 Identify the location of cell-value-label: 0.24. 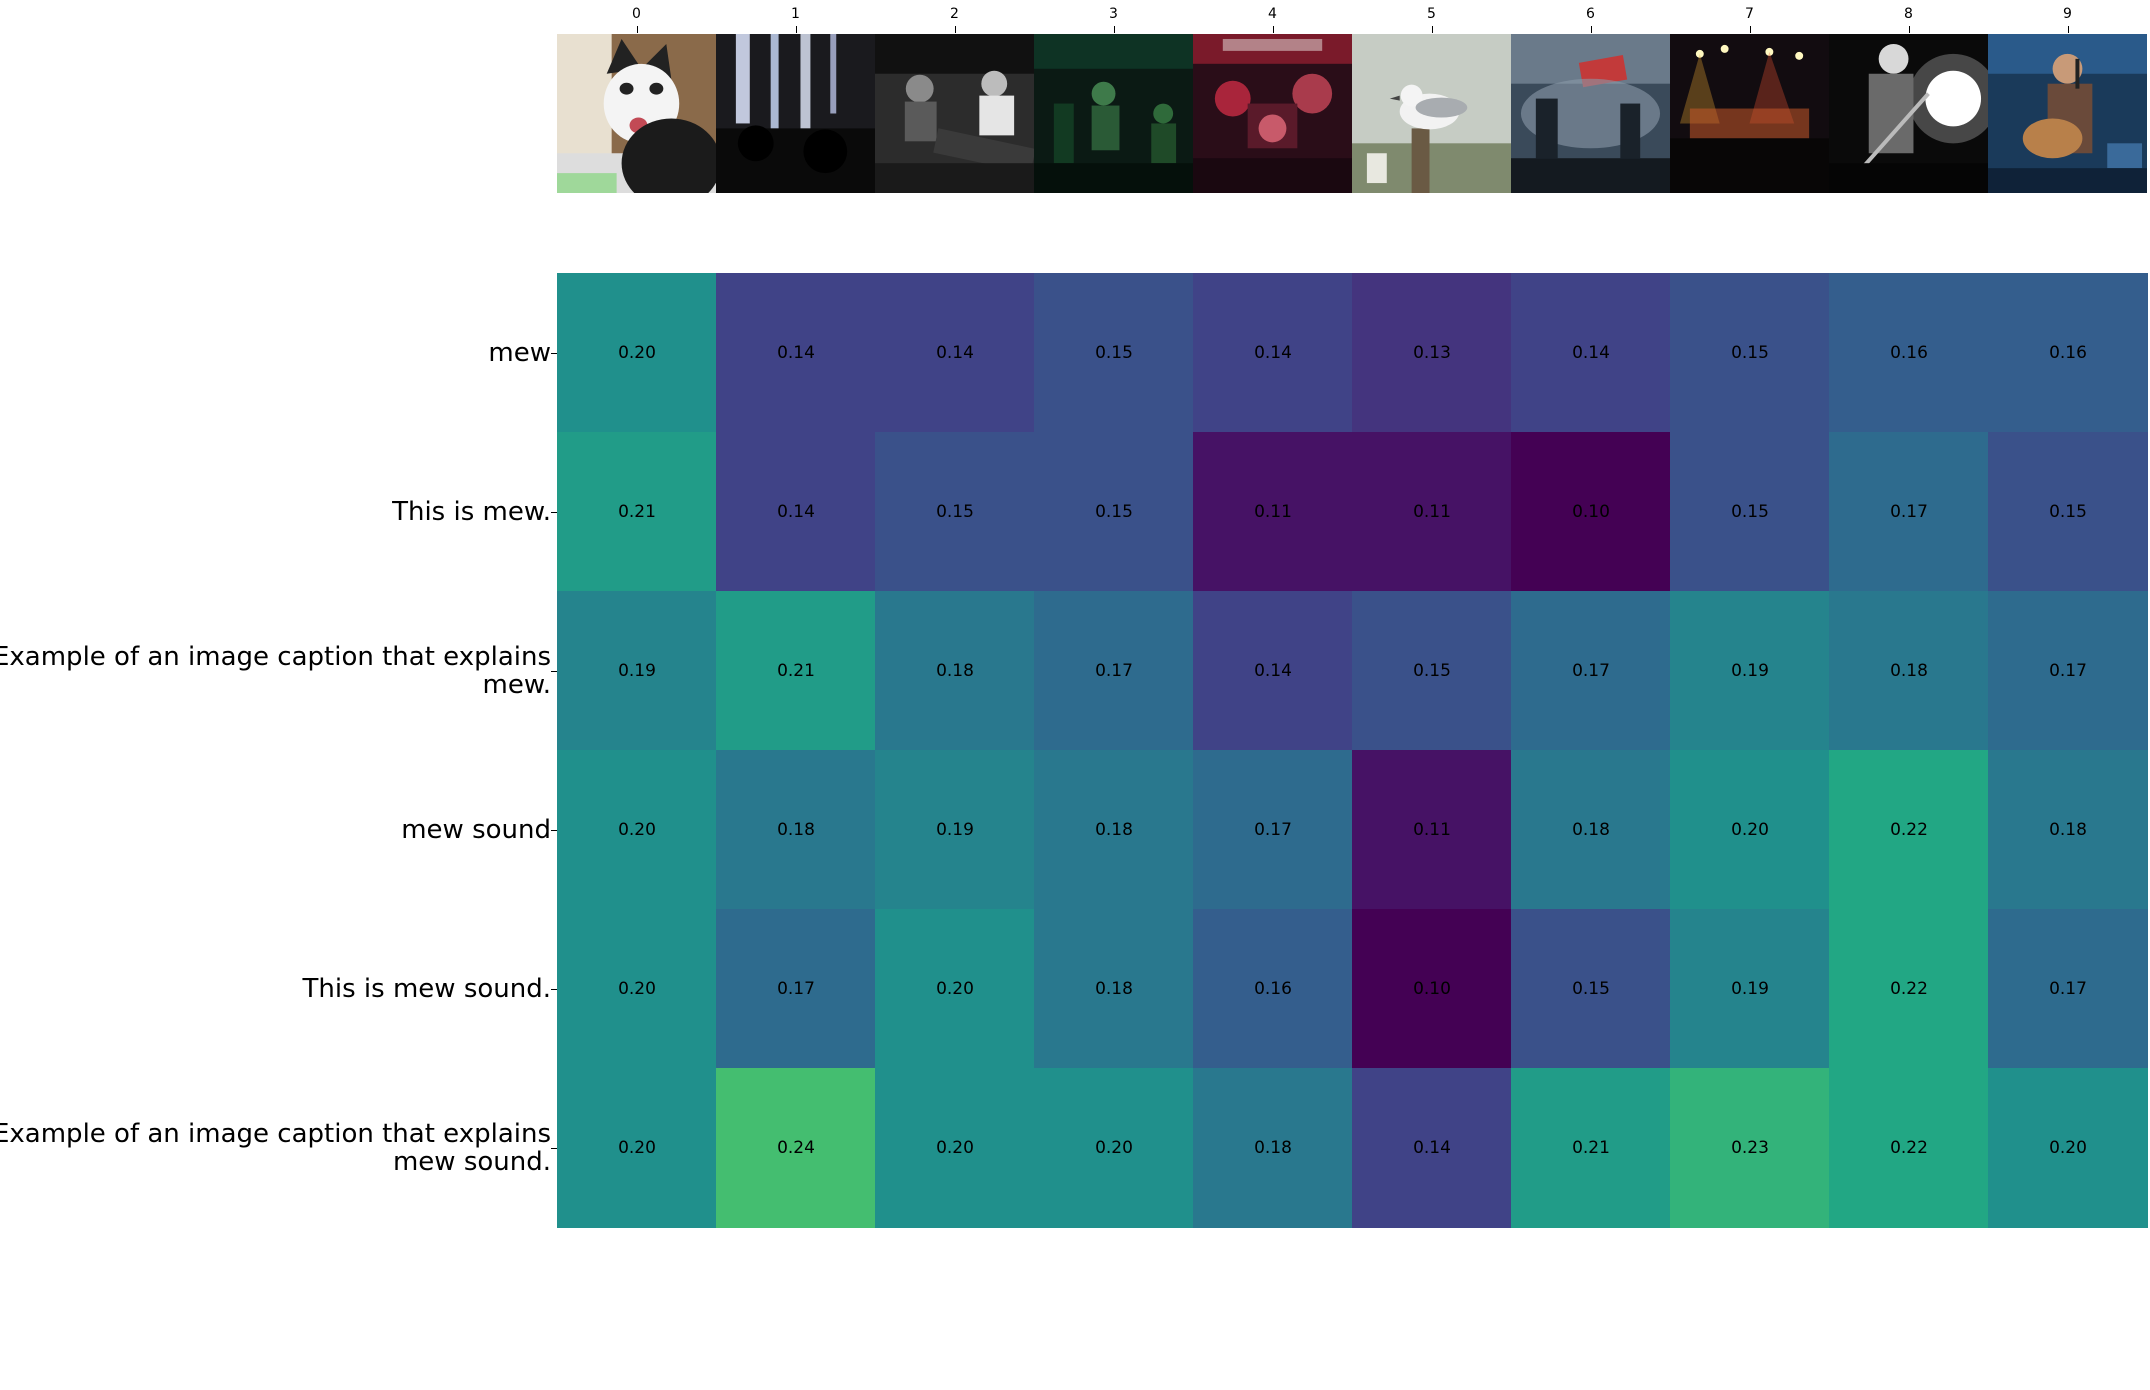
(796, 1148).